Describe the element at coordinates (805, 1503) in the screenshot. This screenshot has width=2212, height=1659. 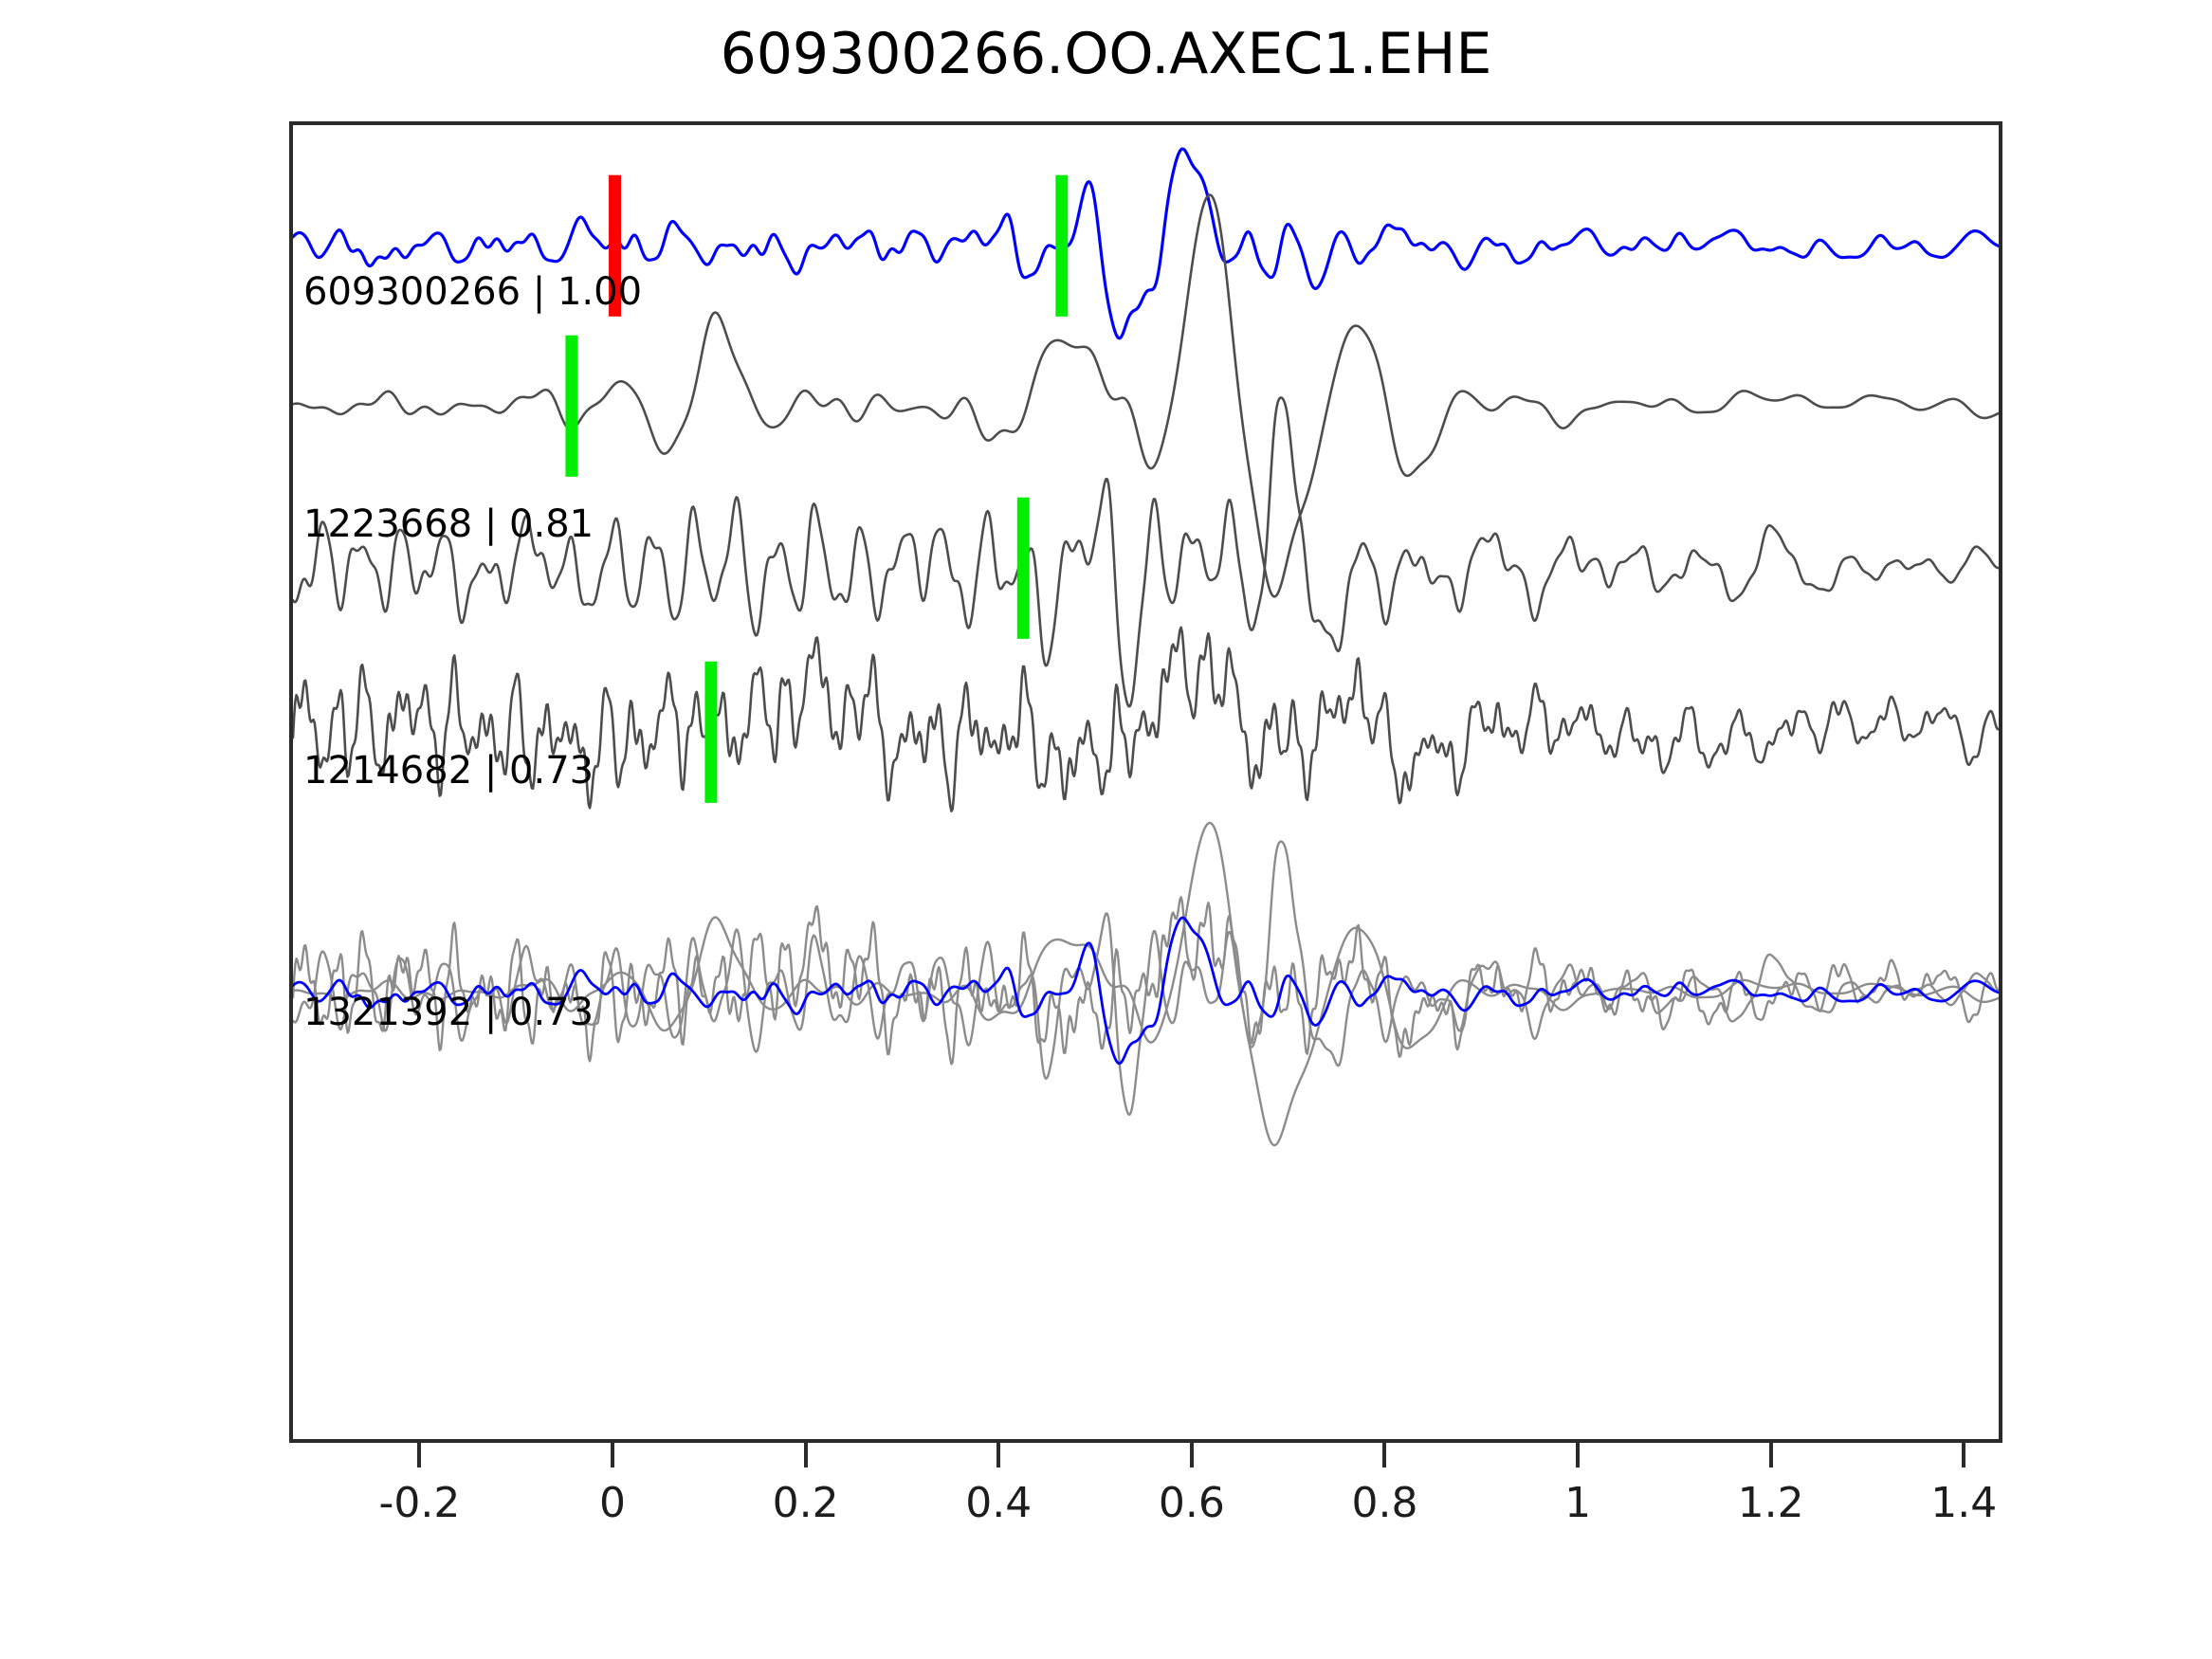
I see `x-tick-label-2: 0.2` at that location.